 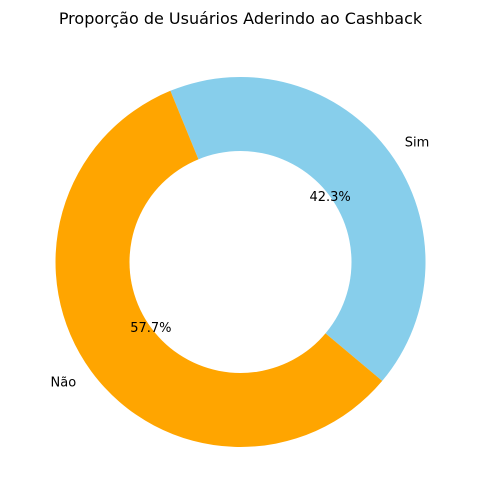 What do you see at coordinates (417, 143) in the screenshot?
I see `slice-label: Sim` at bounding box center [417, 143].